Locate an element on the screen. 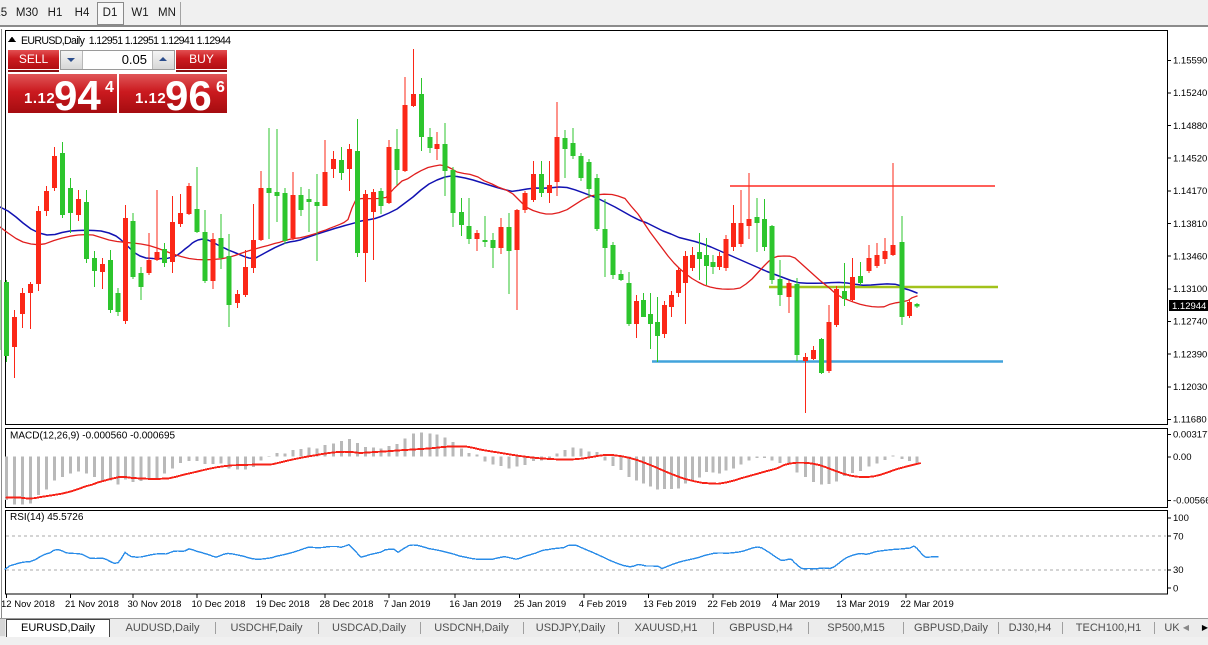 The width and height of the screenshot is (1208, 645). svg-text: 12 Nov 2018 is located at coordinates (28, 604).